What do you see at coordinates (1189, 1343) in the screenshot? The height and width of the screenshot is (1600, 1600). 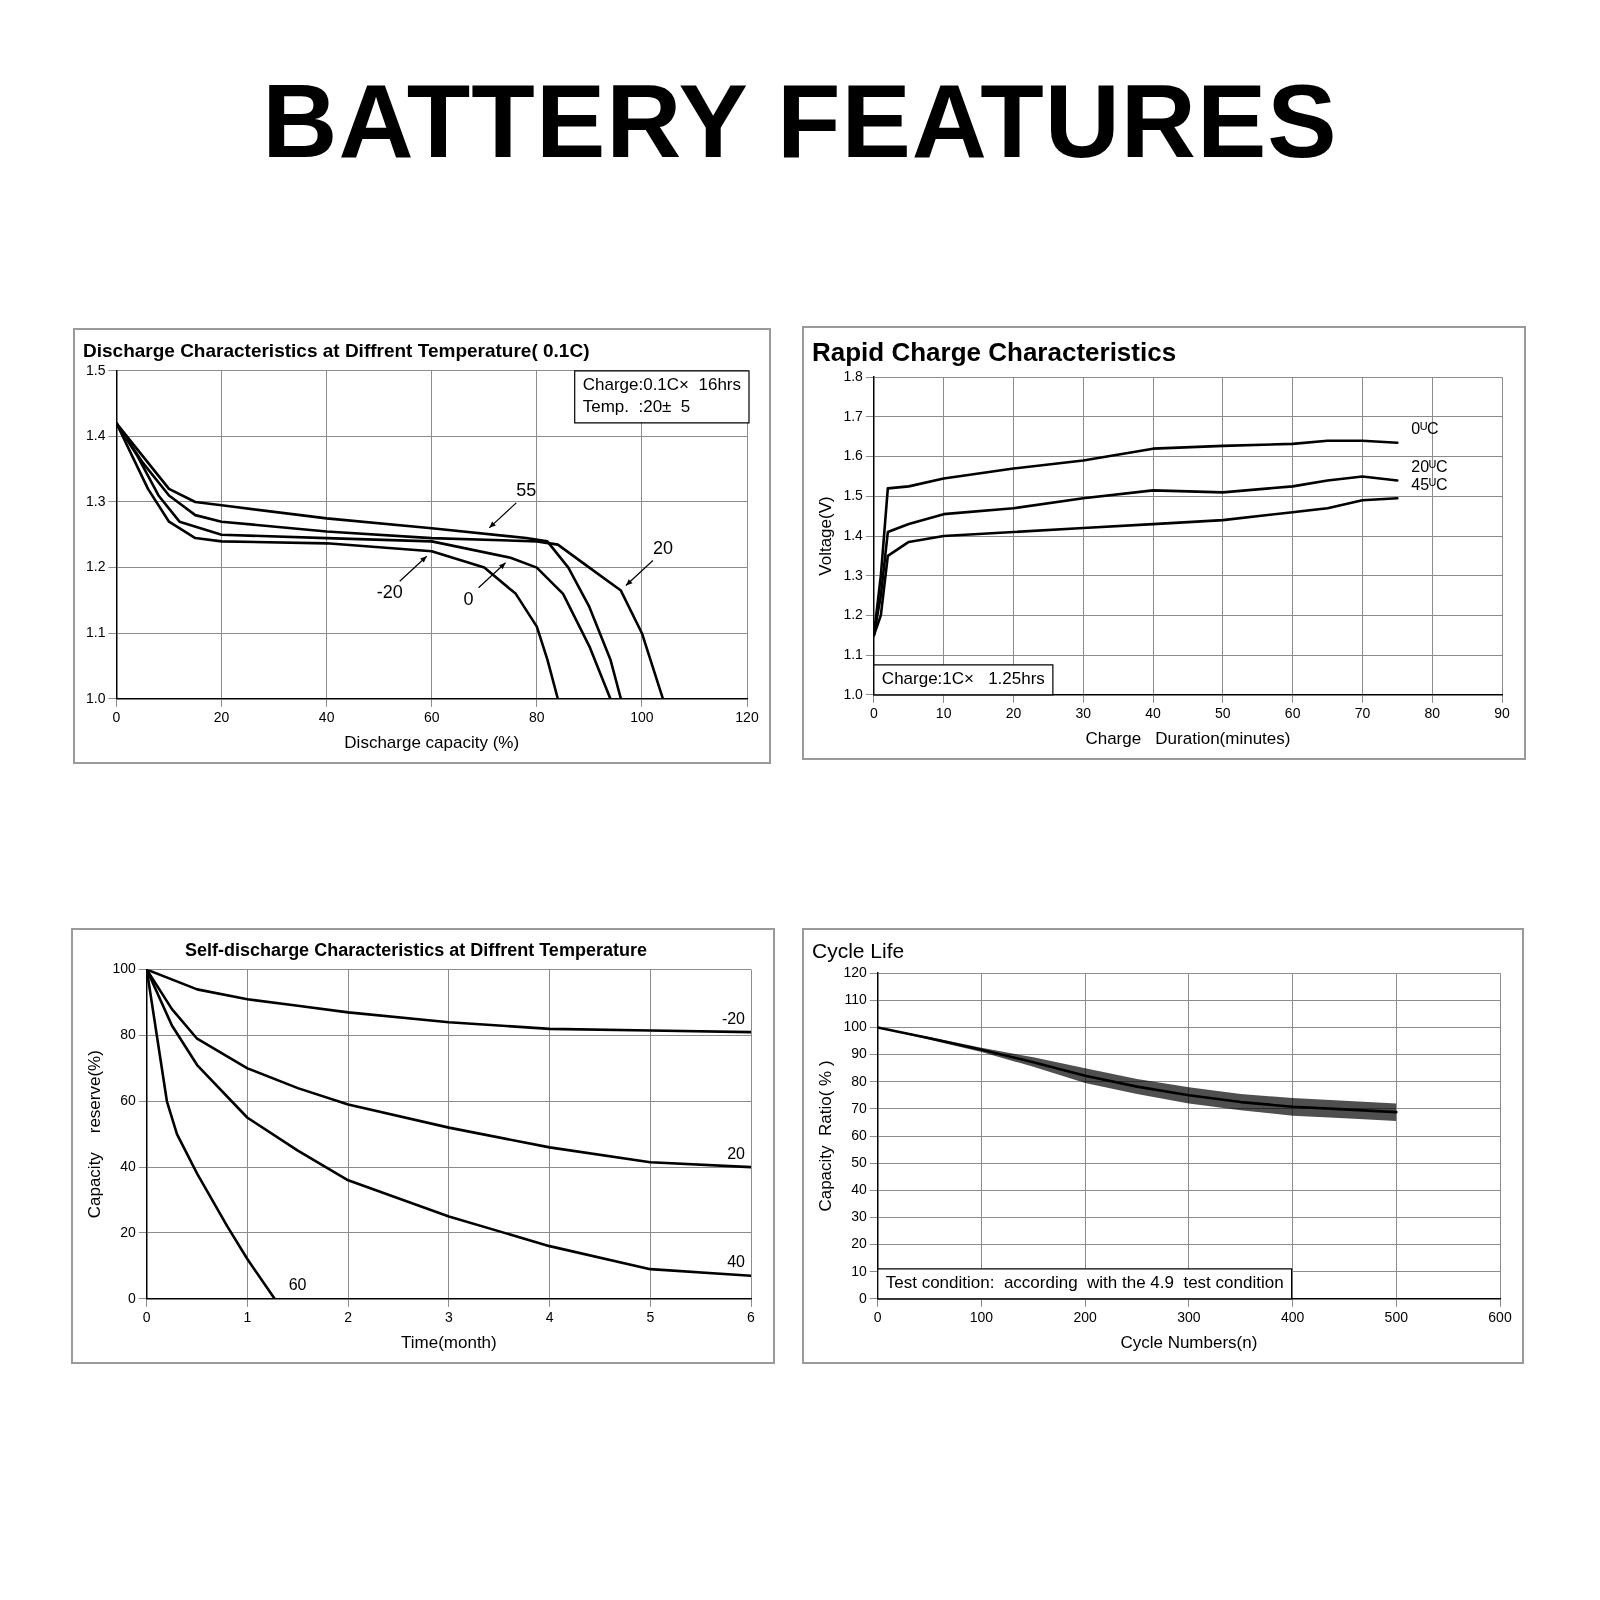 I see `x-axis-title: Cycle Numbers(n)` at bounding box center [1189, 1343].